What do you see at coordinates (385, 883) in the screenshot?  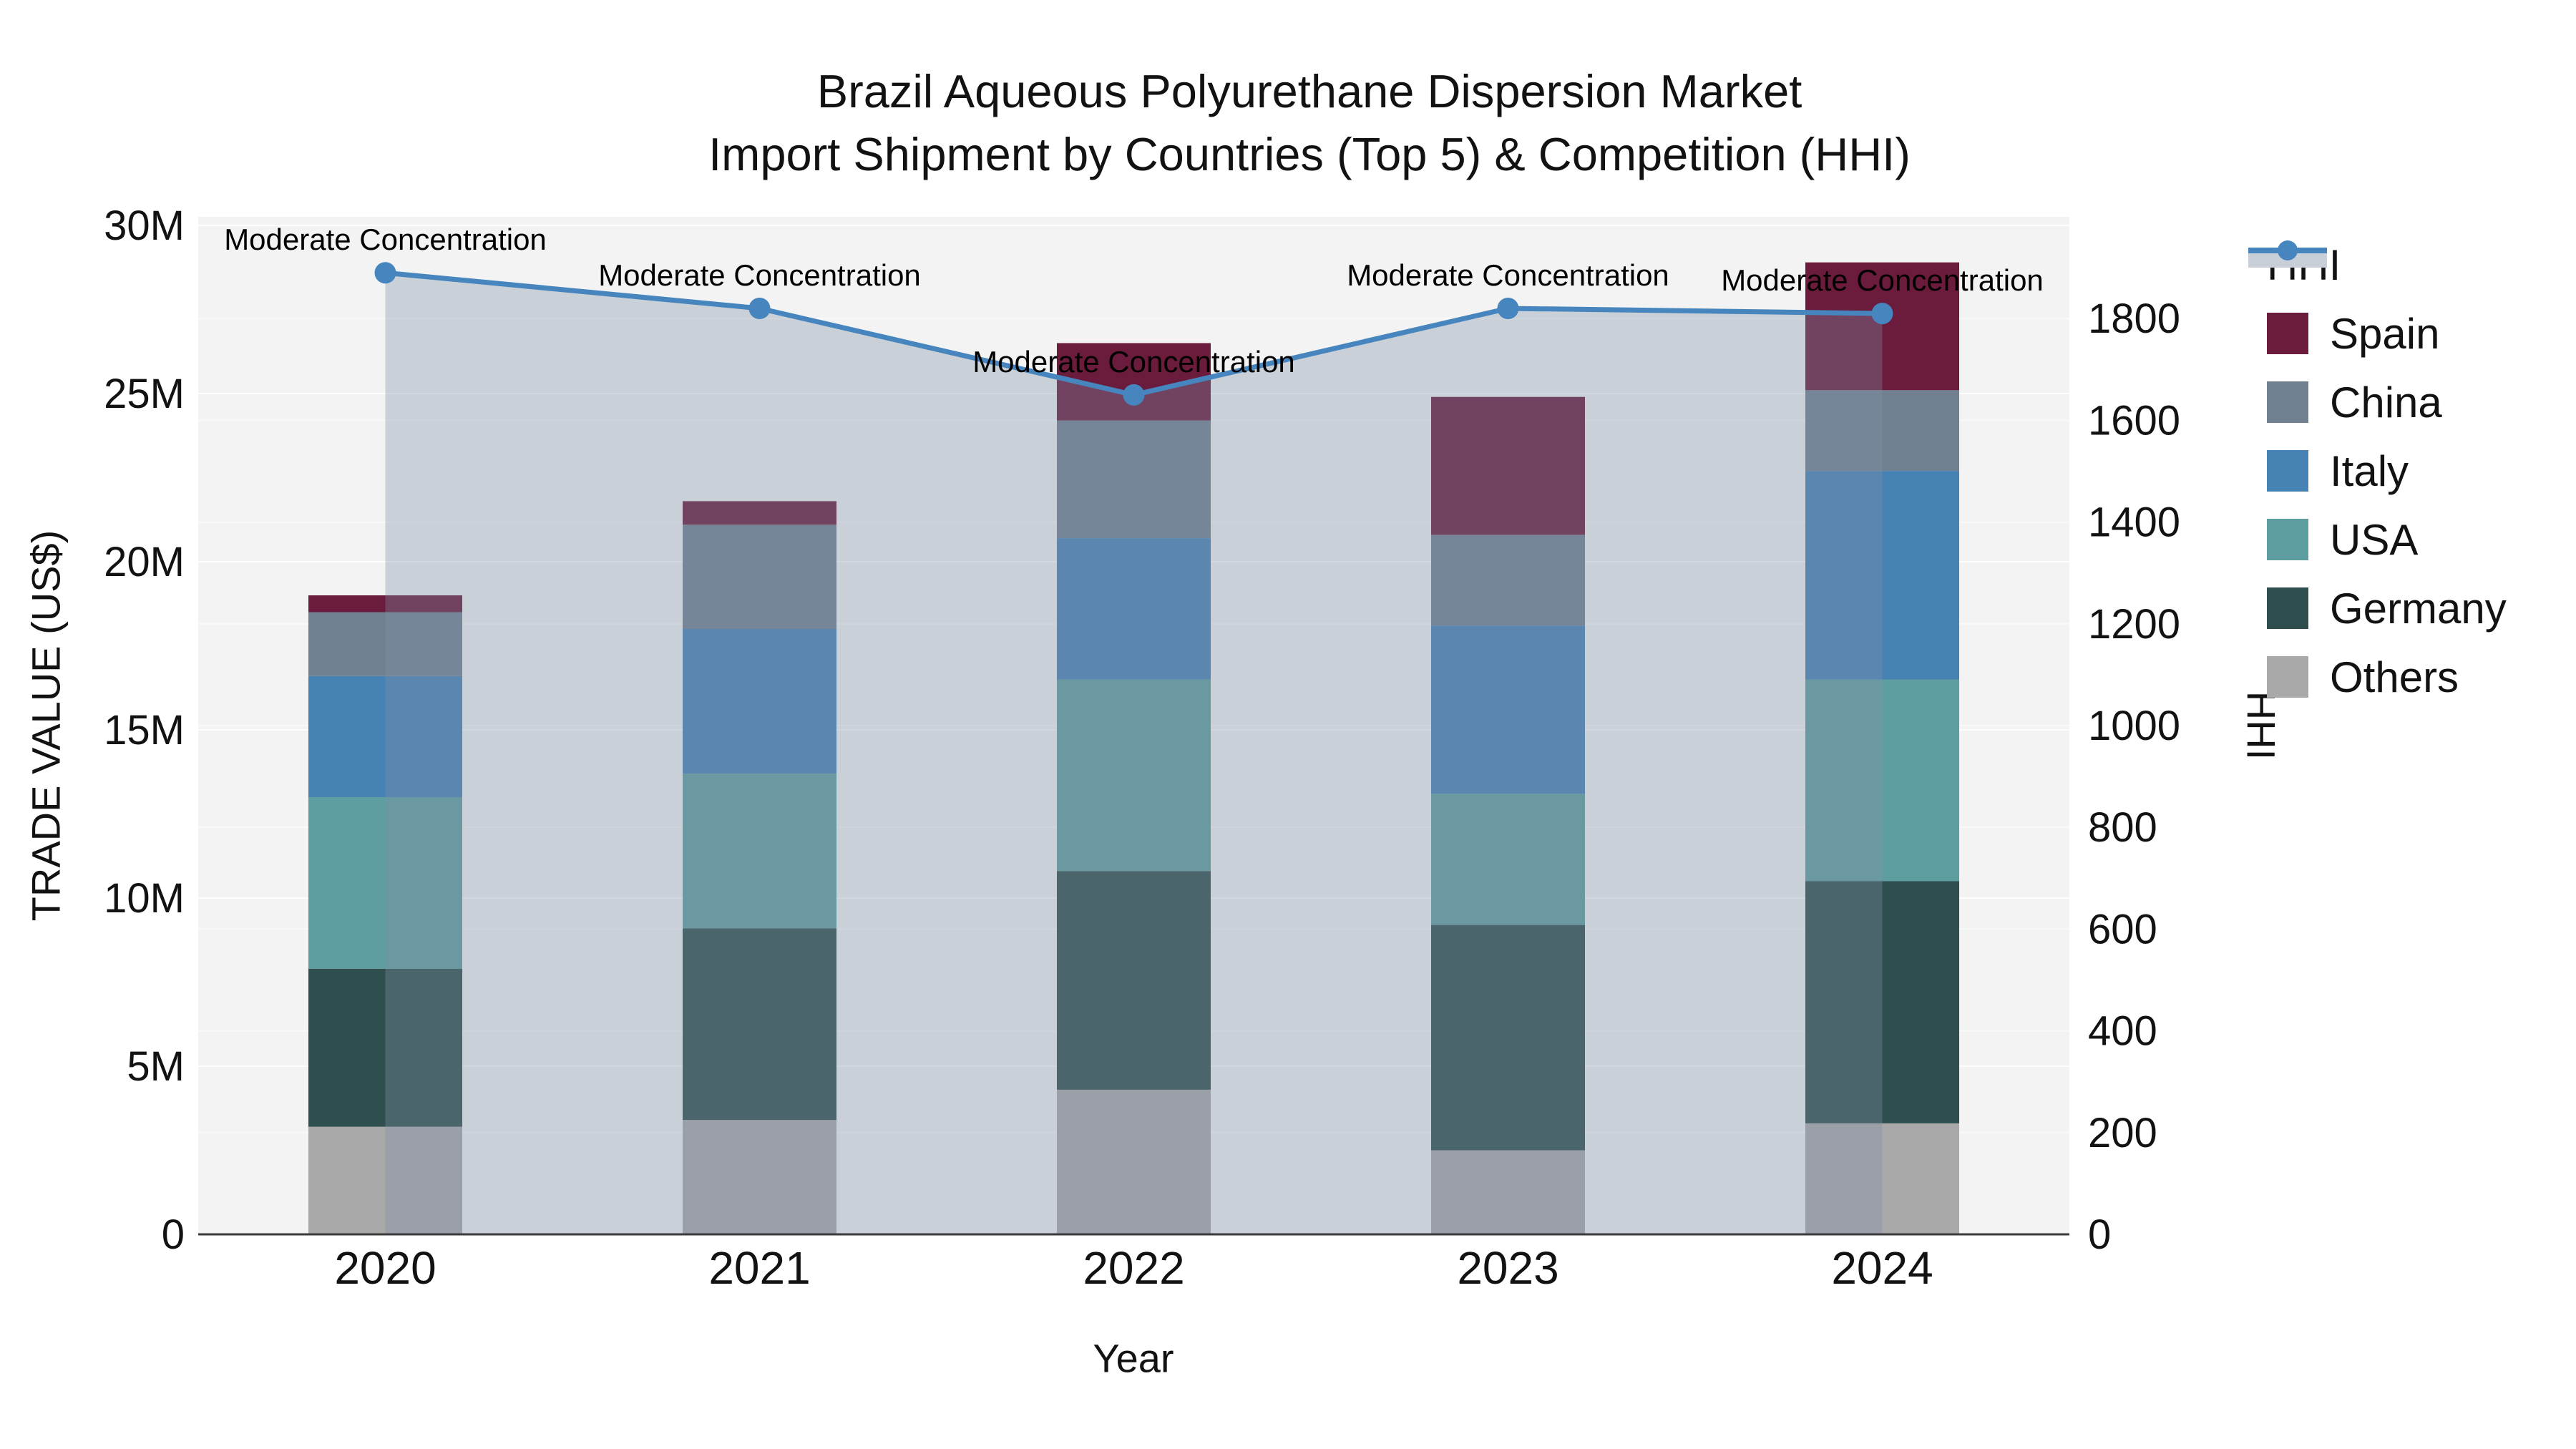 I see `bar-segment-usa-2020` at bounding box center [385, 883].